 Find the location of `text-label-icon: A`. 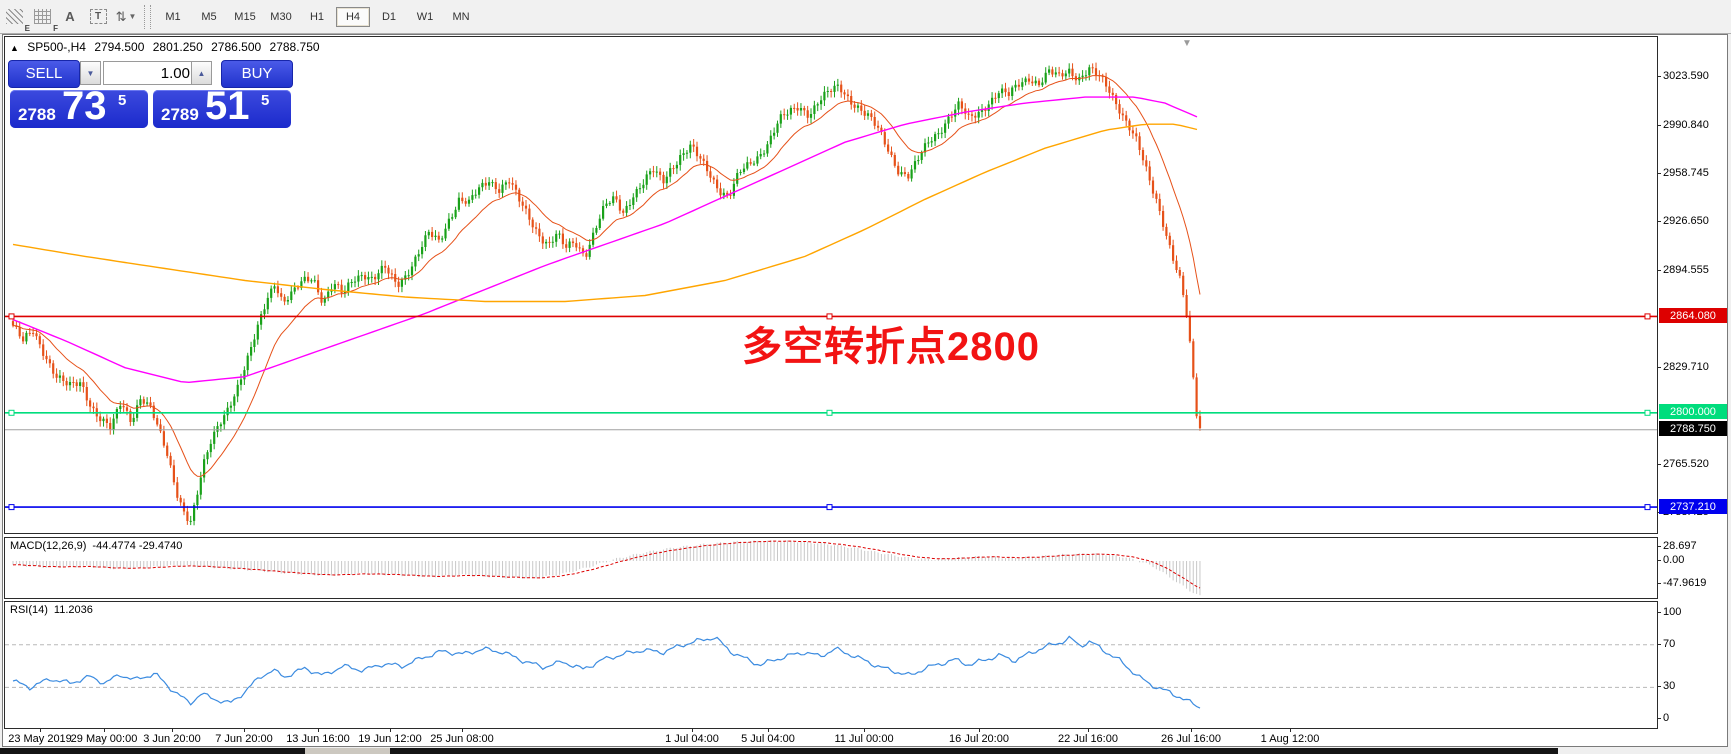

text-label-icon: A is located at coordinates (70, 16).